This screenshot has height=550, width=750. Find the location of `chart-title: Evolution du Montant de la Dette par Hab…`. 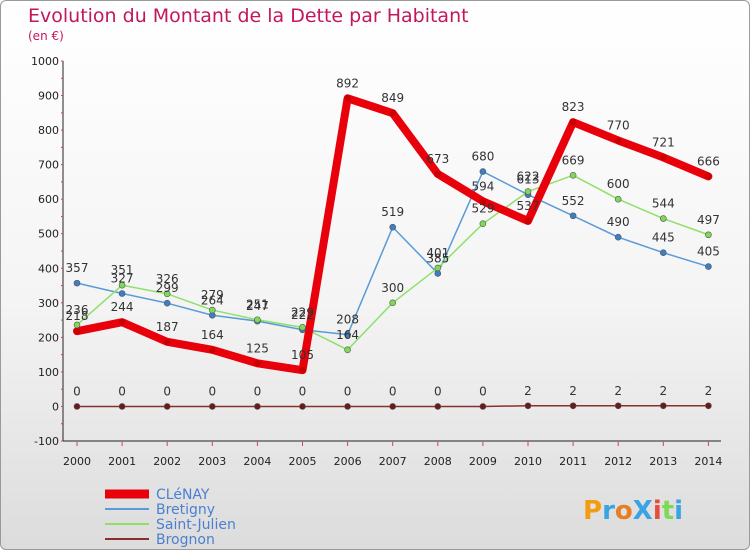

chart-title: Evolution du Montant de la Dette par Hab… is located at coordinates (248, 16).